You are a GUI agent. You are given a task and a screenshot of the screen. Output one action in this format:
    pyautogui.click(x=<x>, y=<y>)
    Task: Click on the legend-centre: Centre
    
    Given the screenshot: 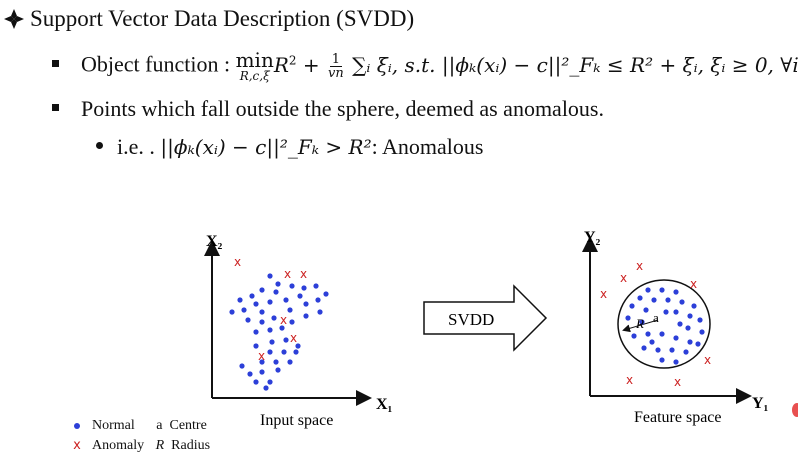 What is the action you would take?
    pyautogui.click(x=188, y=425)
    